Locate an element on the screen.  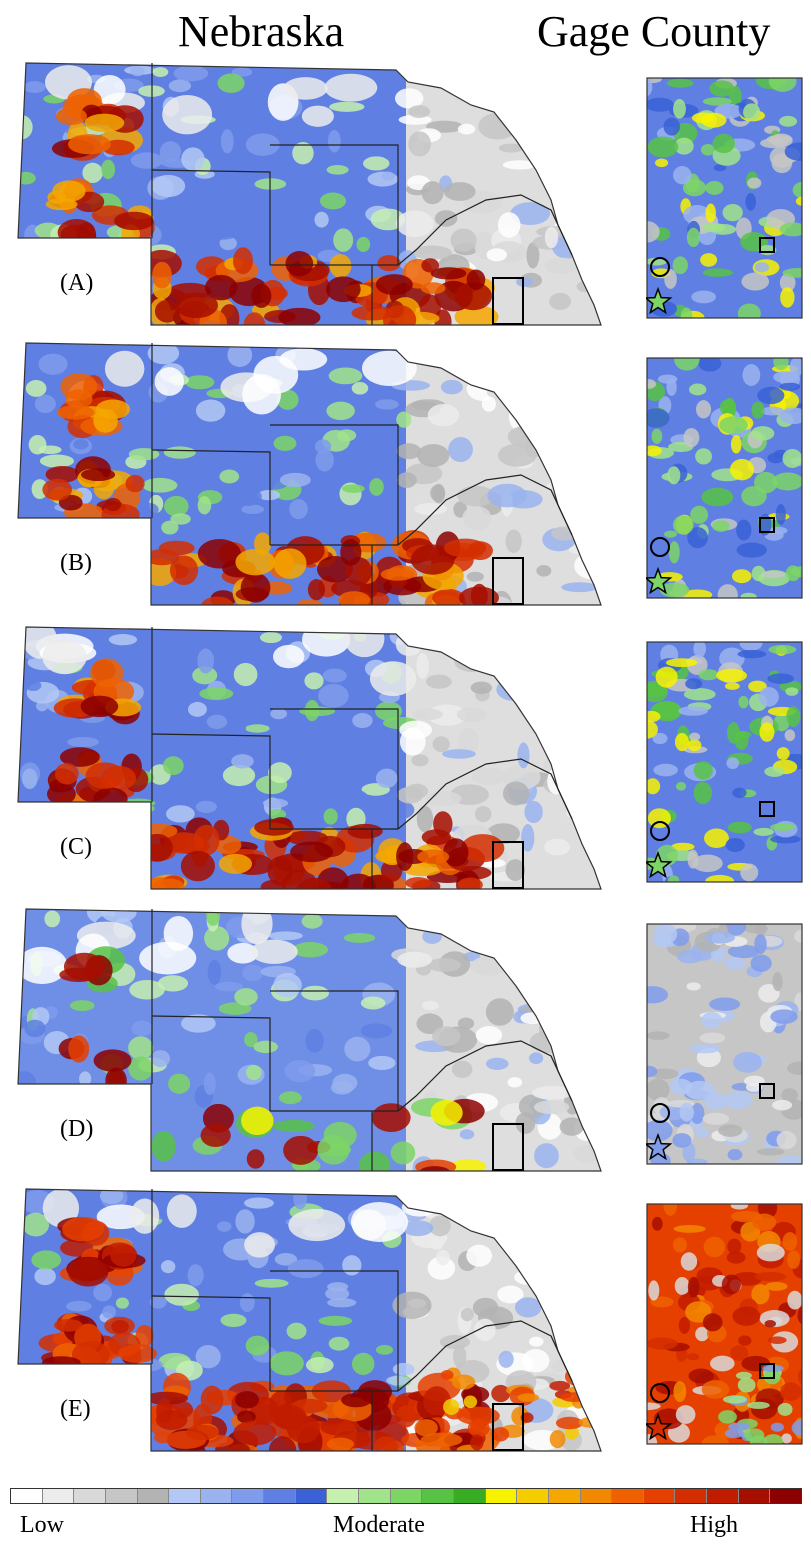
panel-label: (D) is located at coordinates (77, 1129).